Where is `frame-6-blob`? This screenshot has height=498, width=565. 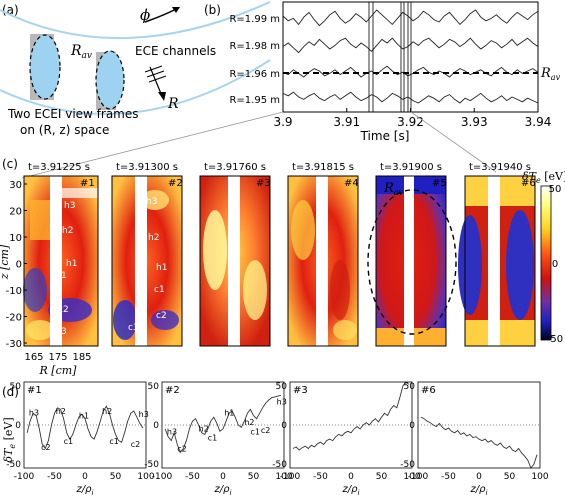 frame-6-blob is located at coordinates (470, 265).